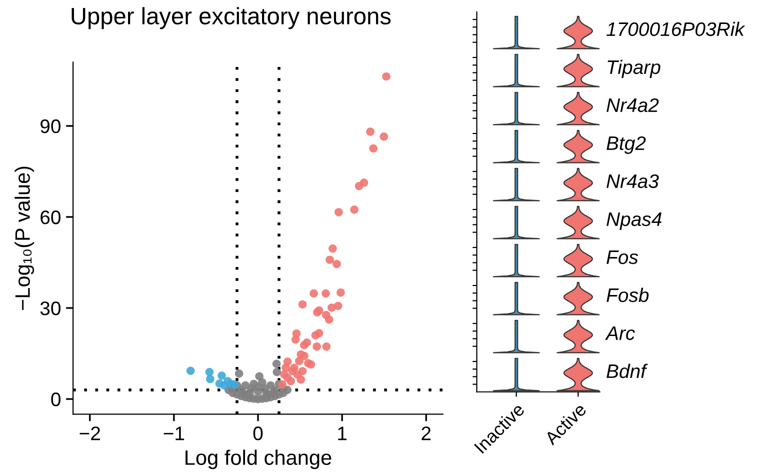  I want to click on y-tick-label: 90, so click(50, 126).